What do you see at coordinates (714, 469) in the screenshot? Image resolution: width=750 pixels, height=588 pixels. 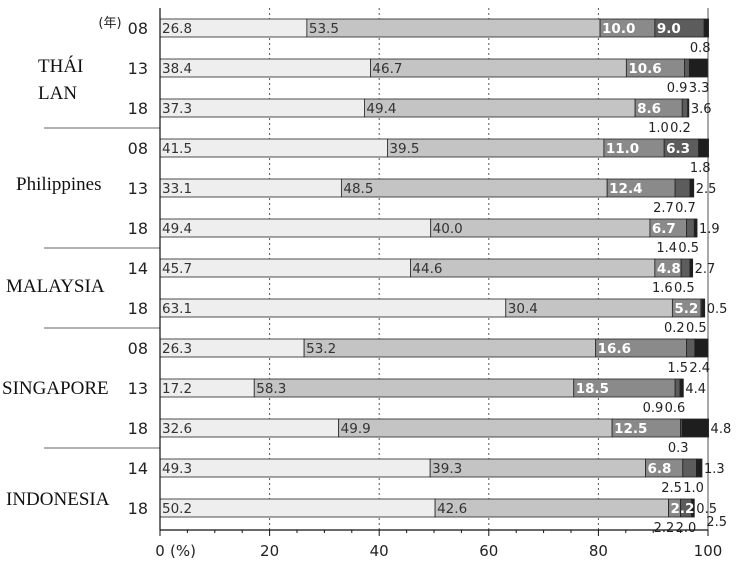 I see `external-value-label: 1.3` at bounding box center [714, 469].